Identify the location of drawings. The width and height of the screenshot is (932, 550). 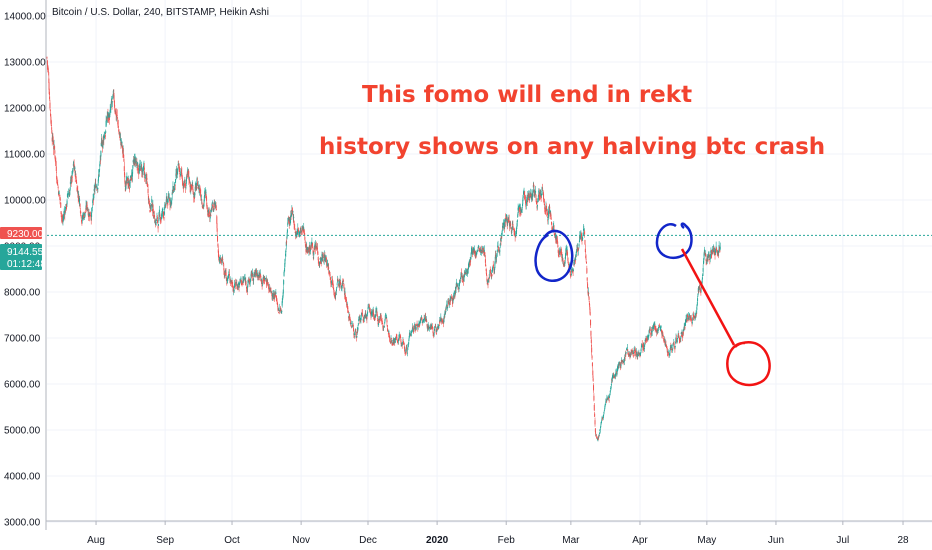
(652, 304).